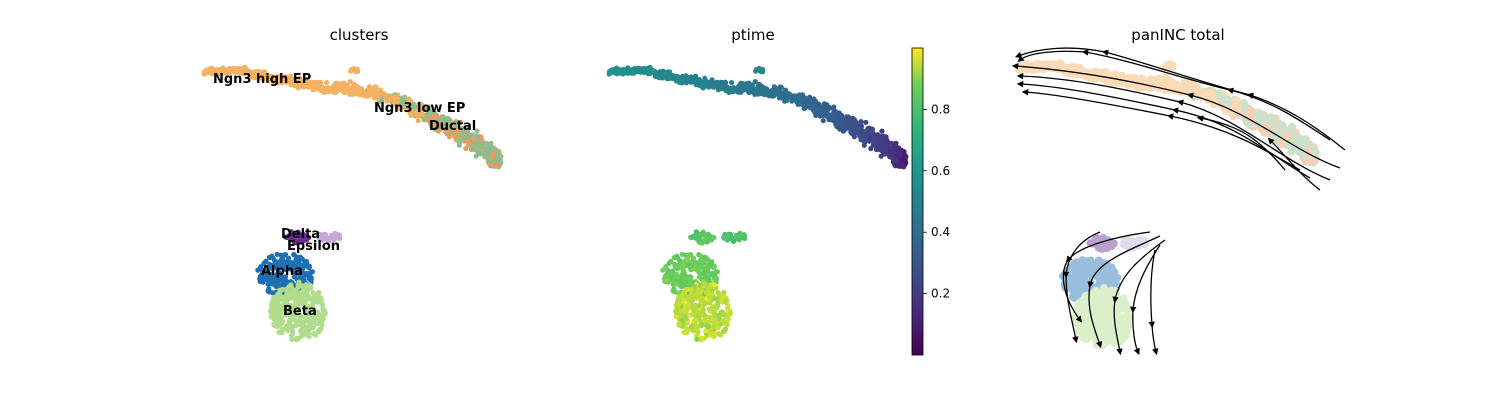 This screenshot has width=1500, height=400. Describe the element at coordinates (359, 35) in the screenshot. I see `panel-title-clusters: clusters` at that location.